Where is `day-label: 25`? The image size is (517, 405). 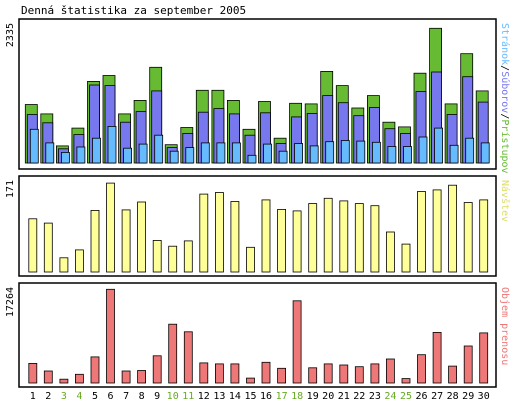
day-label: 25 is located at coordinates (406, 396).